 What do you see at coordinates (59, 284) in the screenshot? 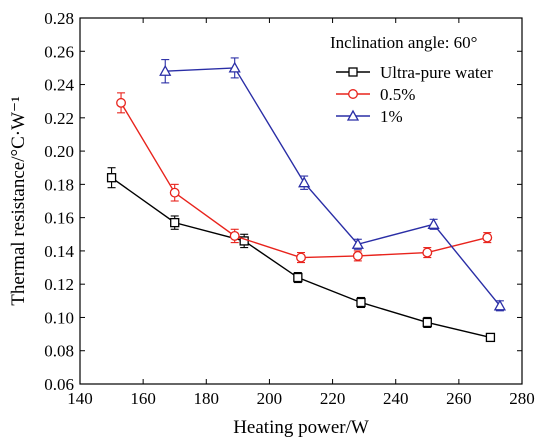
I see `y-tick-label: 0.12` at bounding box center [59, 284].